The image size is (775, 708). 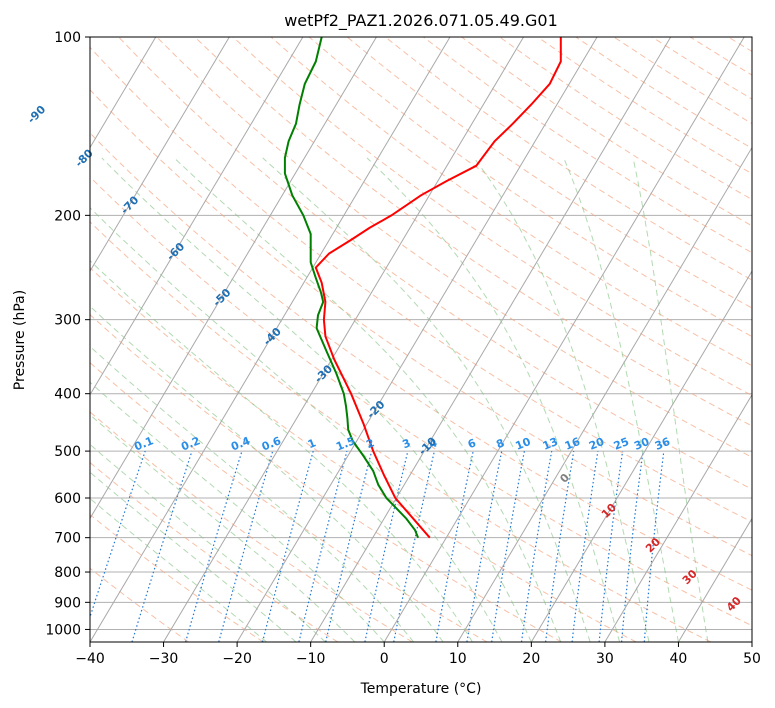 What do you see at coordinates (550, 444) in the screenshot?
I see `mixing-ratio-label: 13` at bounding box center [550, 444].